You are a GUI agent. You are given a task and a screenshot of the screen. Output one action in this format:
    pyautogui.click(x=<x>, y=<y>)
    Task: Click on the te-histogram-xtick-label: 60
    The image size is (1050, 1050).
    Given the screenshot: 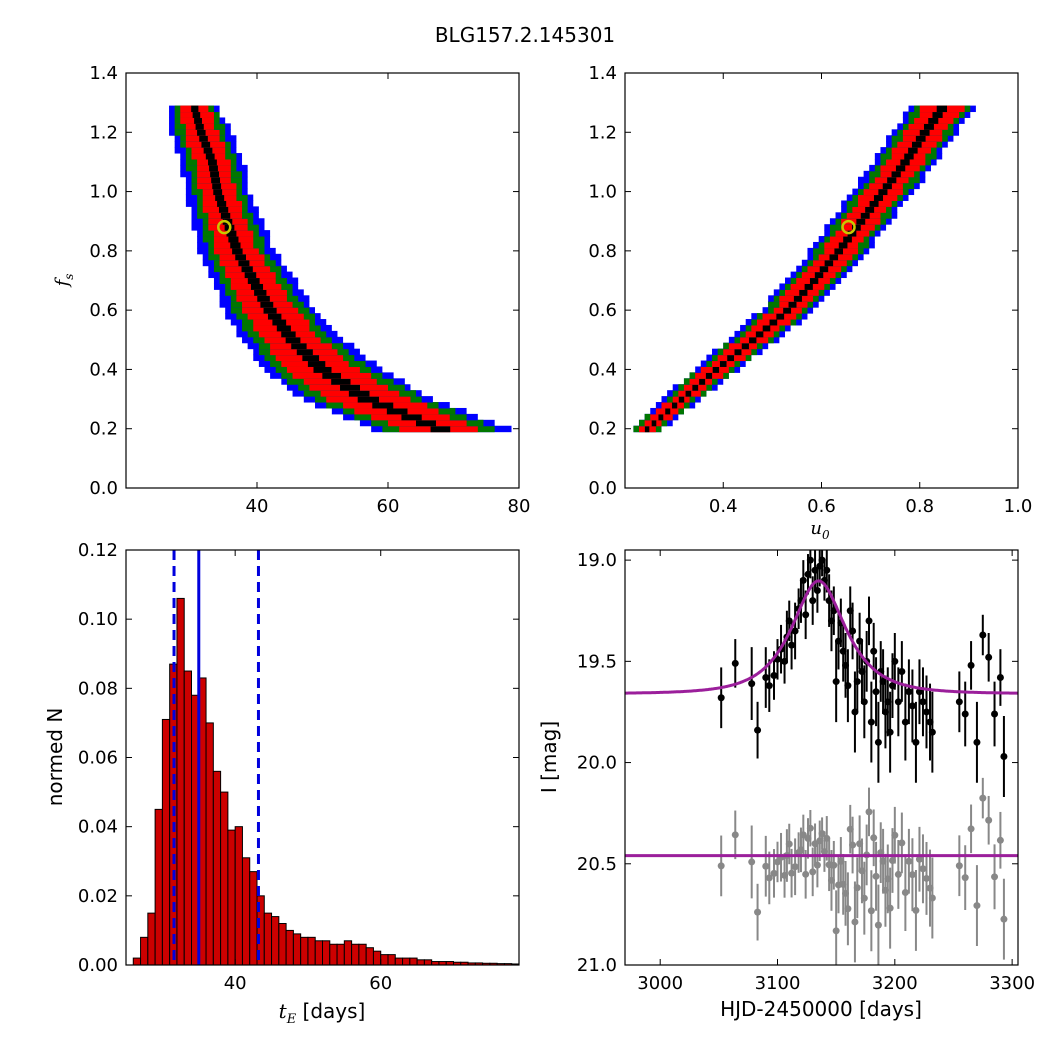 What is the action you would take?
    pyautogui.click(x=380, y=983)
    